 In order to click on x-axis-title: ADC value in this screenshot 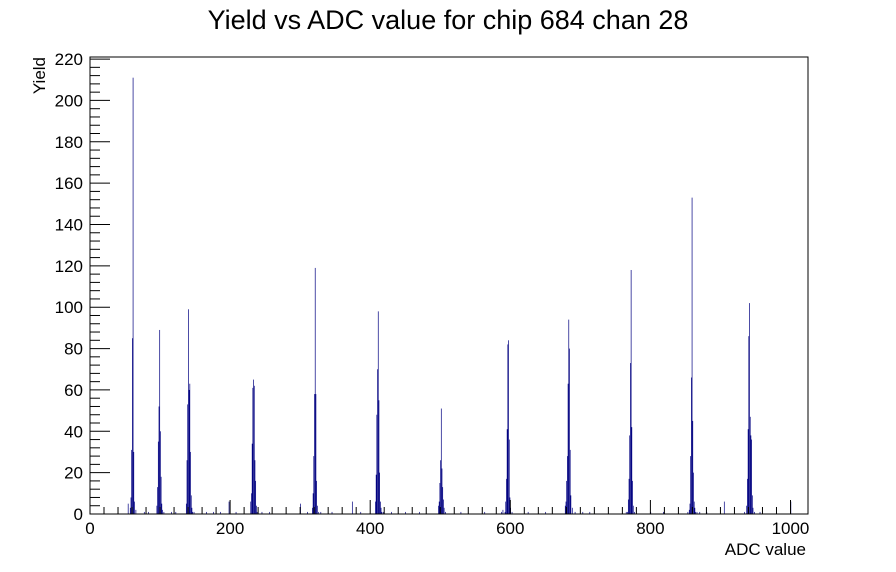, I will do `click(765, 549)`.